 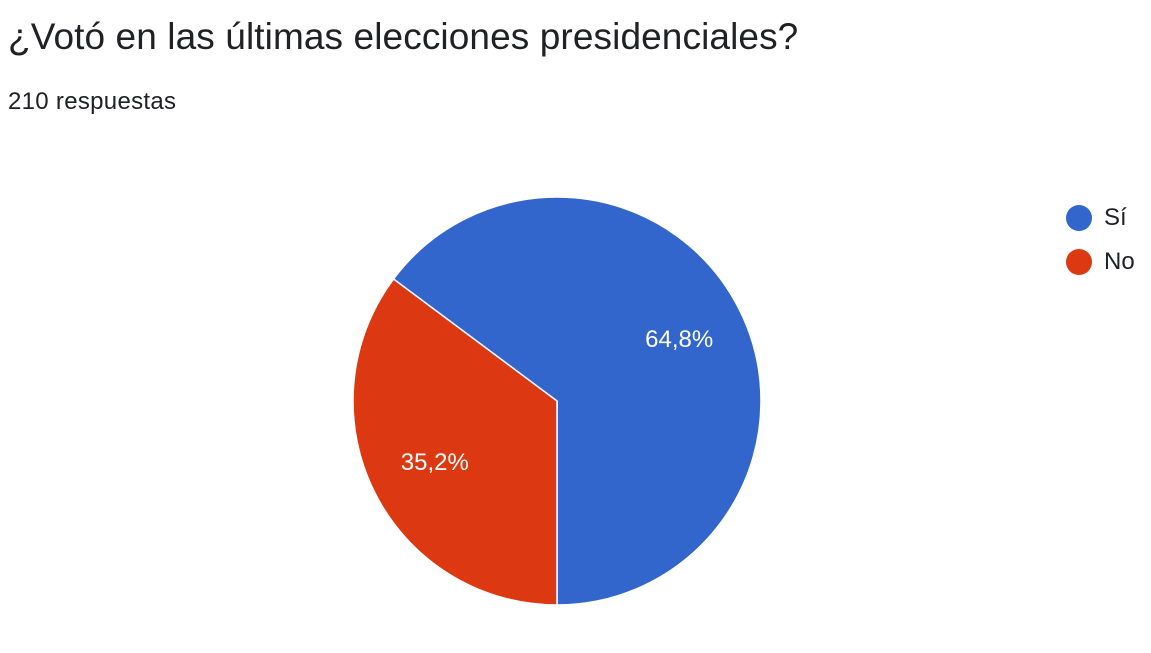 I want to click on legend-swatch-si, so click(x=1079, y=218).